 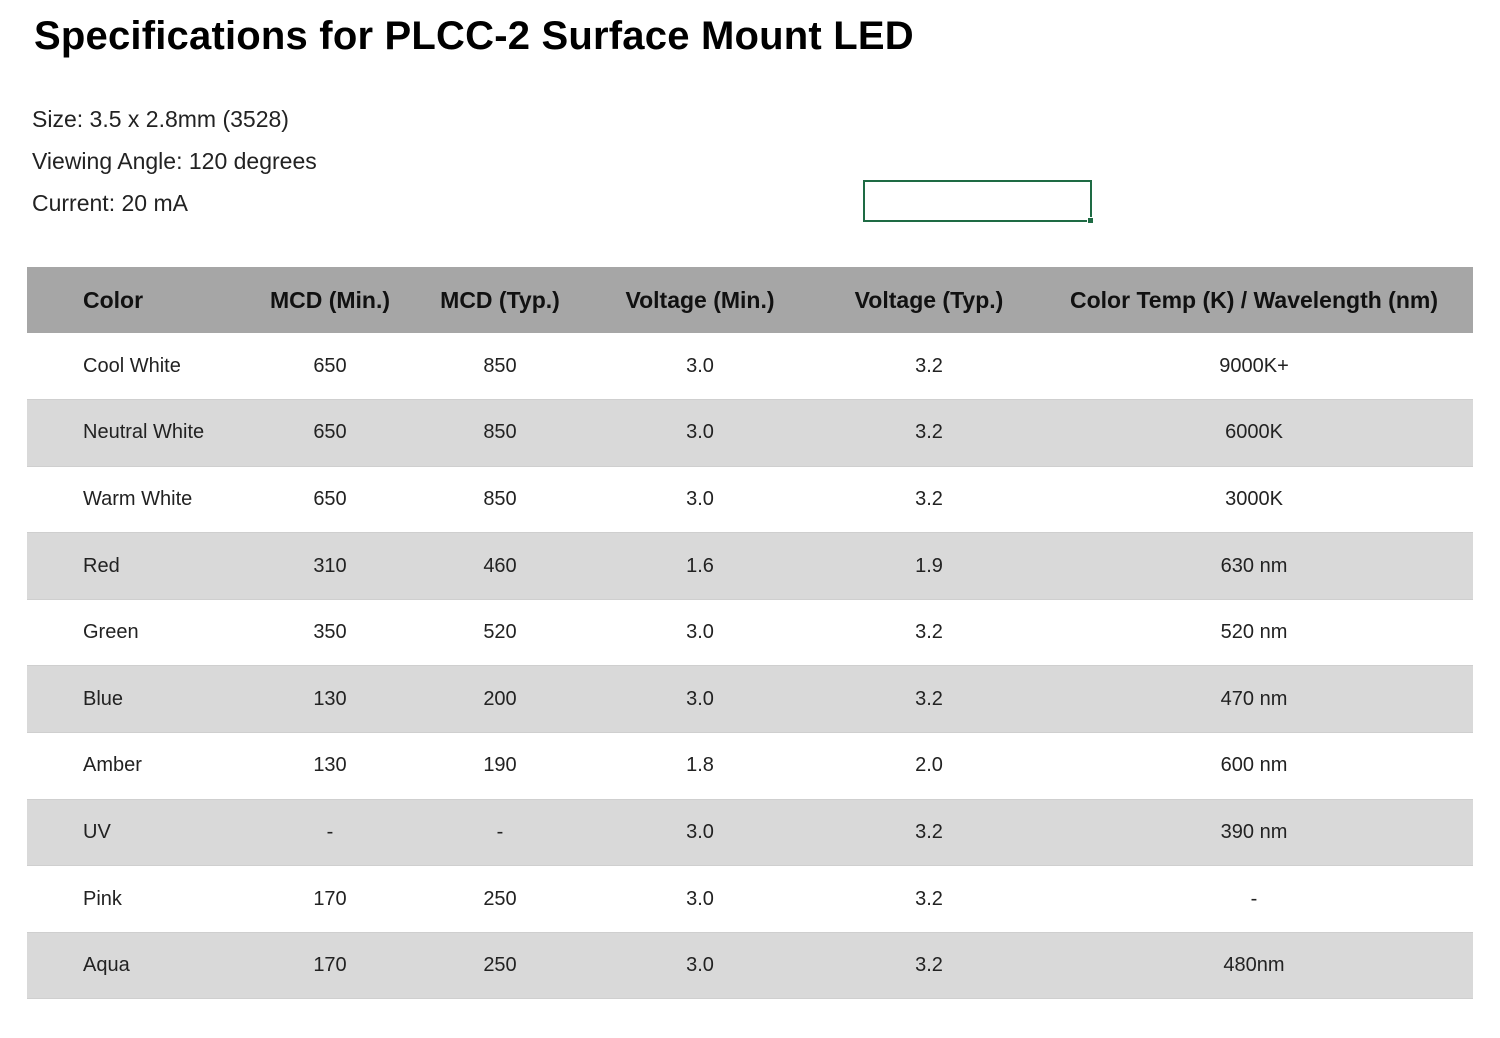 I want to click on cell-color: Green, so click(x=111, y=632).